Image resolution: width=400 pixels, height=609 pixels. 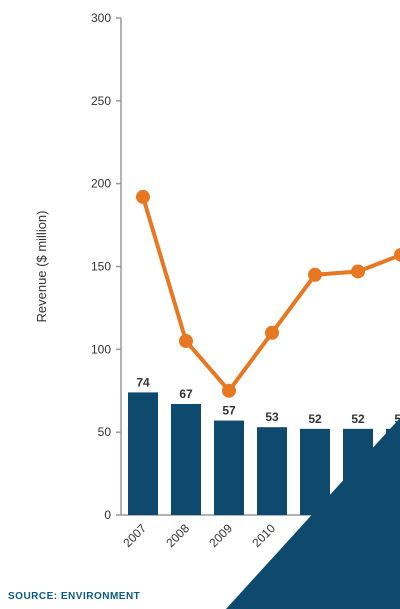 What do you see at coordinates (107, 515) in the screenshot?
I see `y-tick-label: 0` at bounding box center [107, 515].